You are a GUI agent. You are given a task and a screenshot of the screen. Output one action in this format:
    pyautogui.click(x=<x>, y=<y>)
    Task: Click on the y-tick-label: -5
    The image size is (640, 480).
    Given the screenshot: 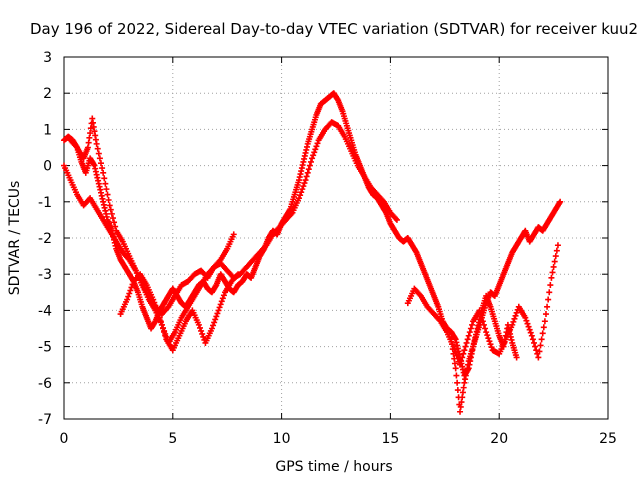 What is the action you would take?
    pyautogui.click(x=45, y=348)
    